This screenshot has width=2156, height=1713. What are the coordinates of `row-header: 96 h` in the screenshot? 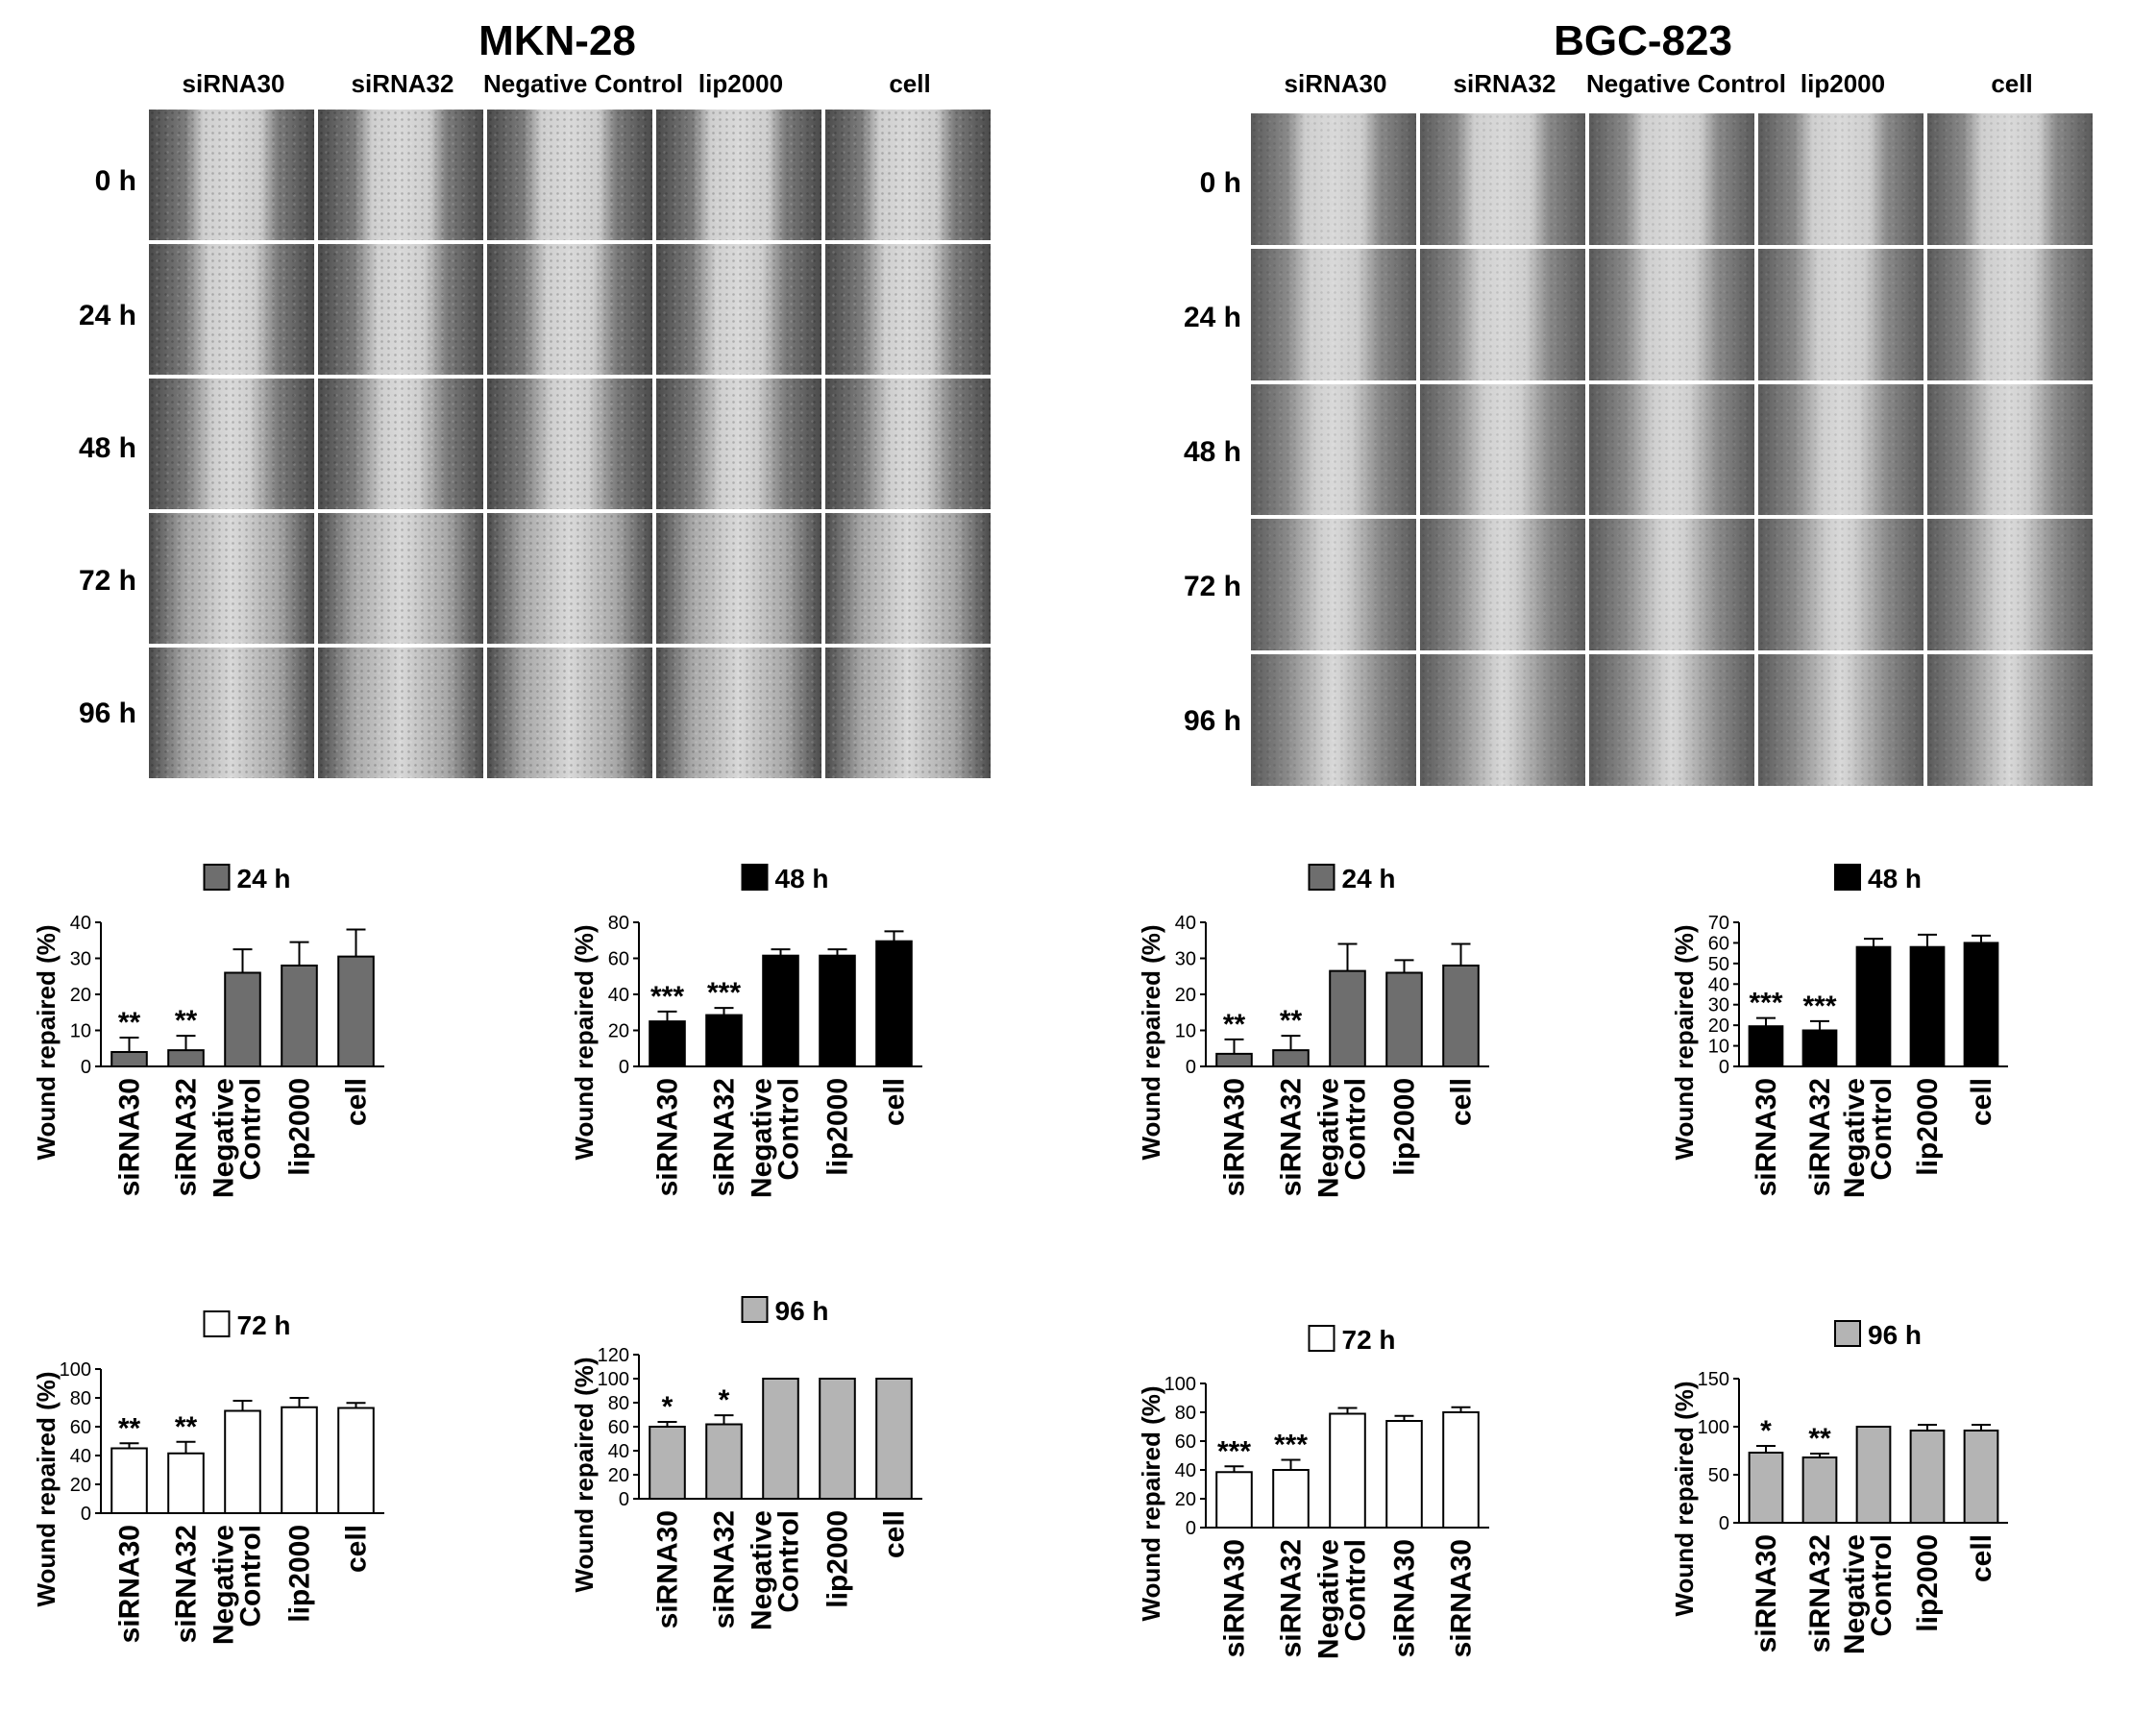 It's located at (1212, 721).